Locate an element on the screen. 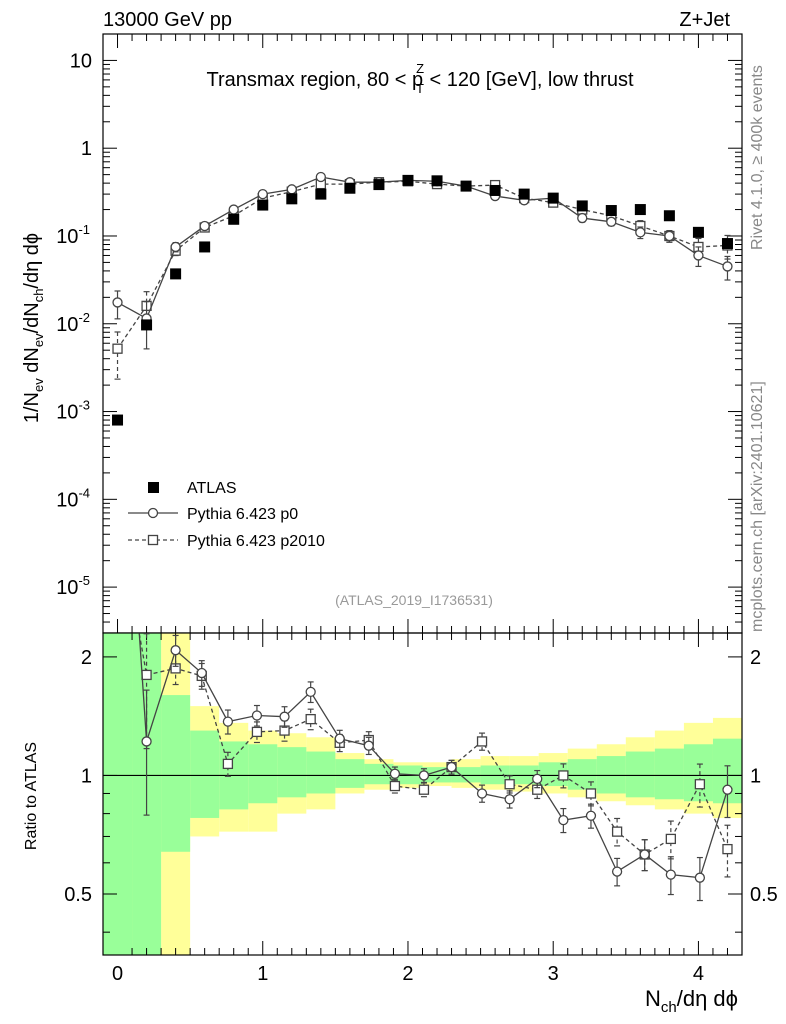  y-tick-label-main: 10⁻⁵ is located at coordinates (73, 586).